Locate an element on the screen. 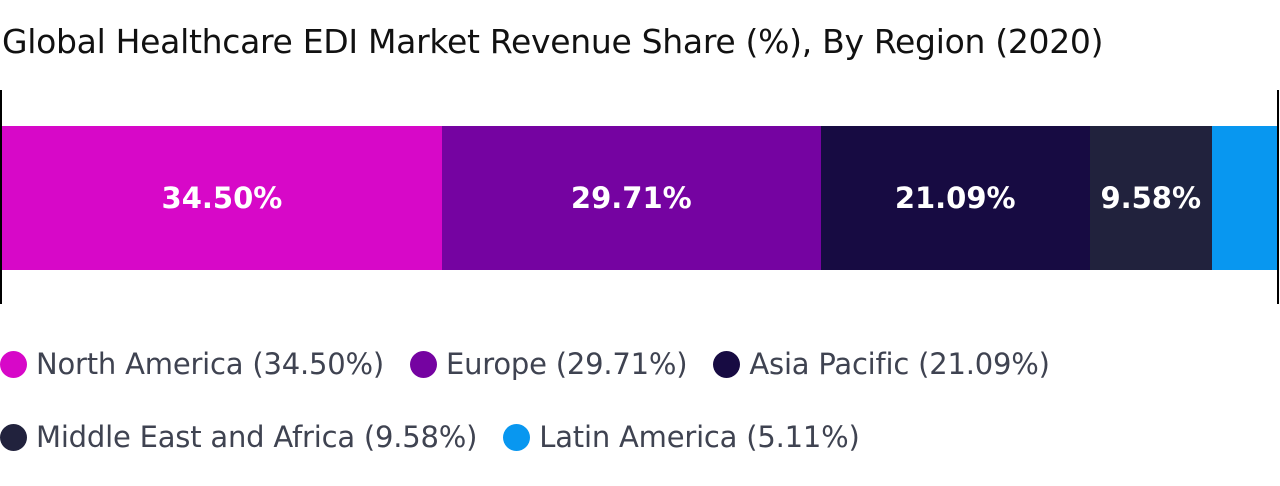  legend-item-middle-east-and-africa: Middle East and Africa (9.58%) is located at coordinates (238, 437).